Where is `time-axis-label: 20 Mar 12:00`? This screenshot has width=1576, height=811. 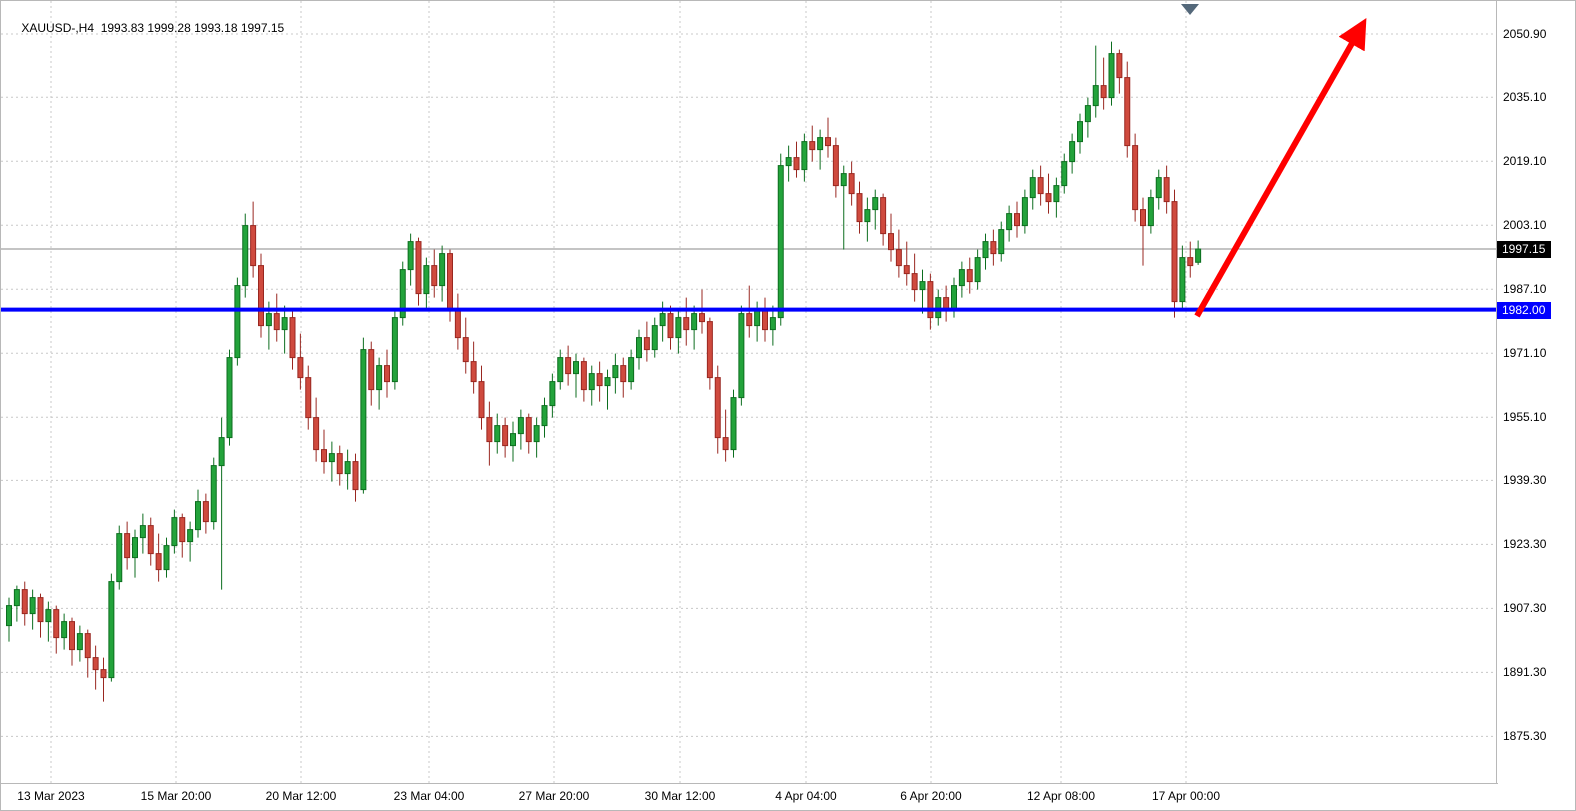
time-axis-label: 20 Mar 12:00 is located at coordinates (301, 796).